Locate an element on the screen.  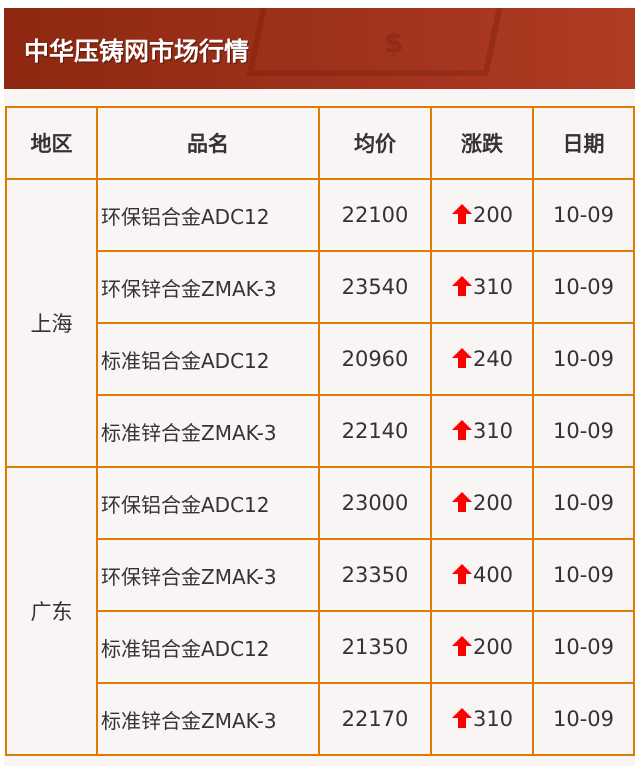
region-cell: 上海 is located at coordinates (51, 323).